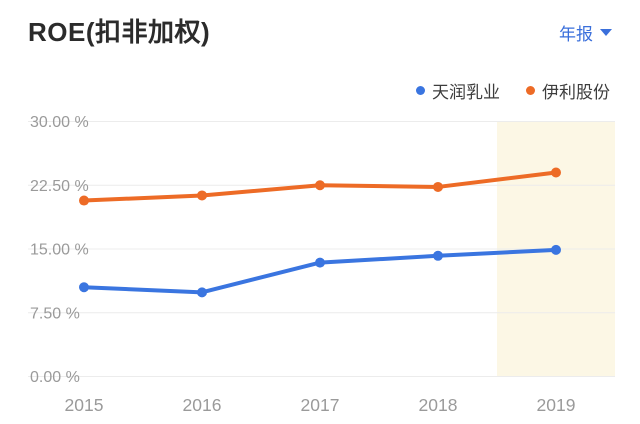  What do you see at coordinates (466, 92) in the screenshot?
I see `legend-label: 天润乳业` at bounding box center [466, 92].